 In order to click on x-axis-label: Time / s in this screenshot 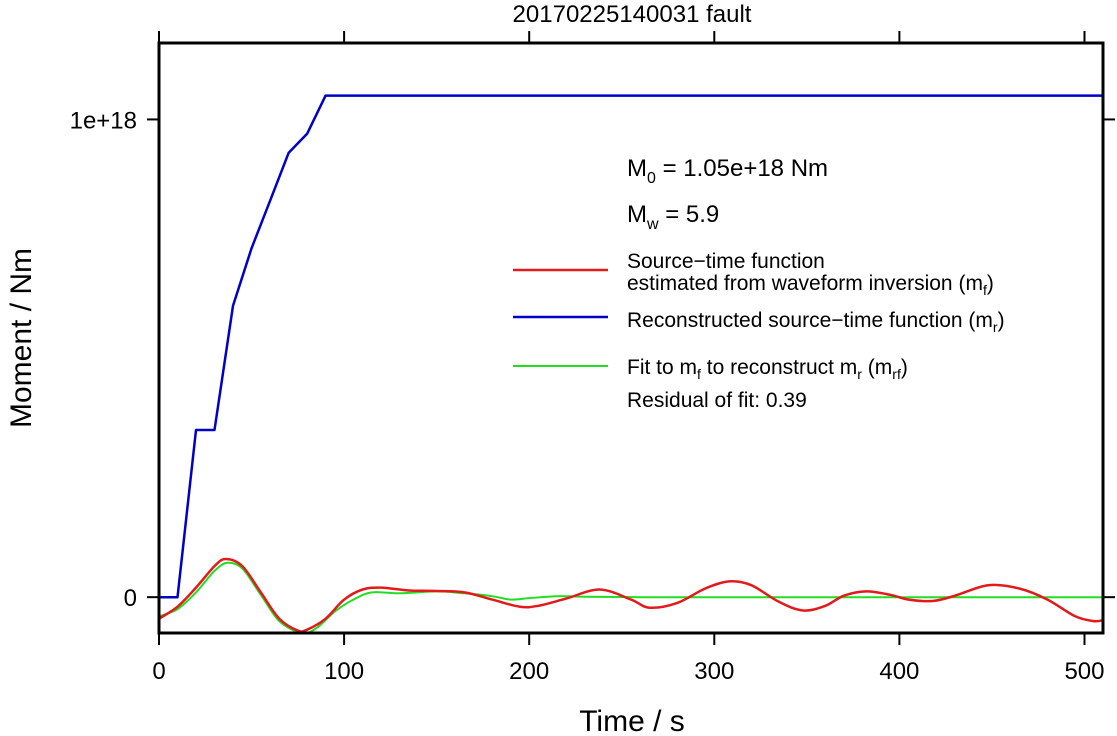, I will do `click(632, 720)`.